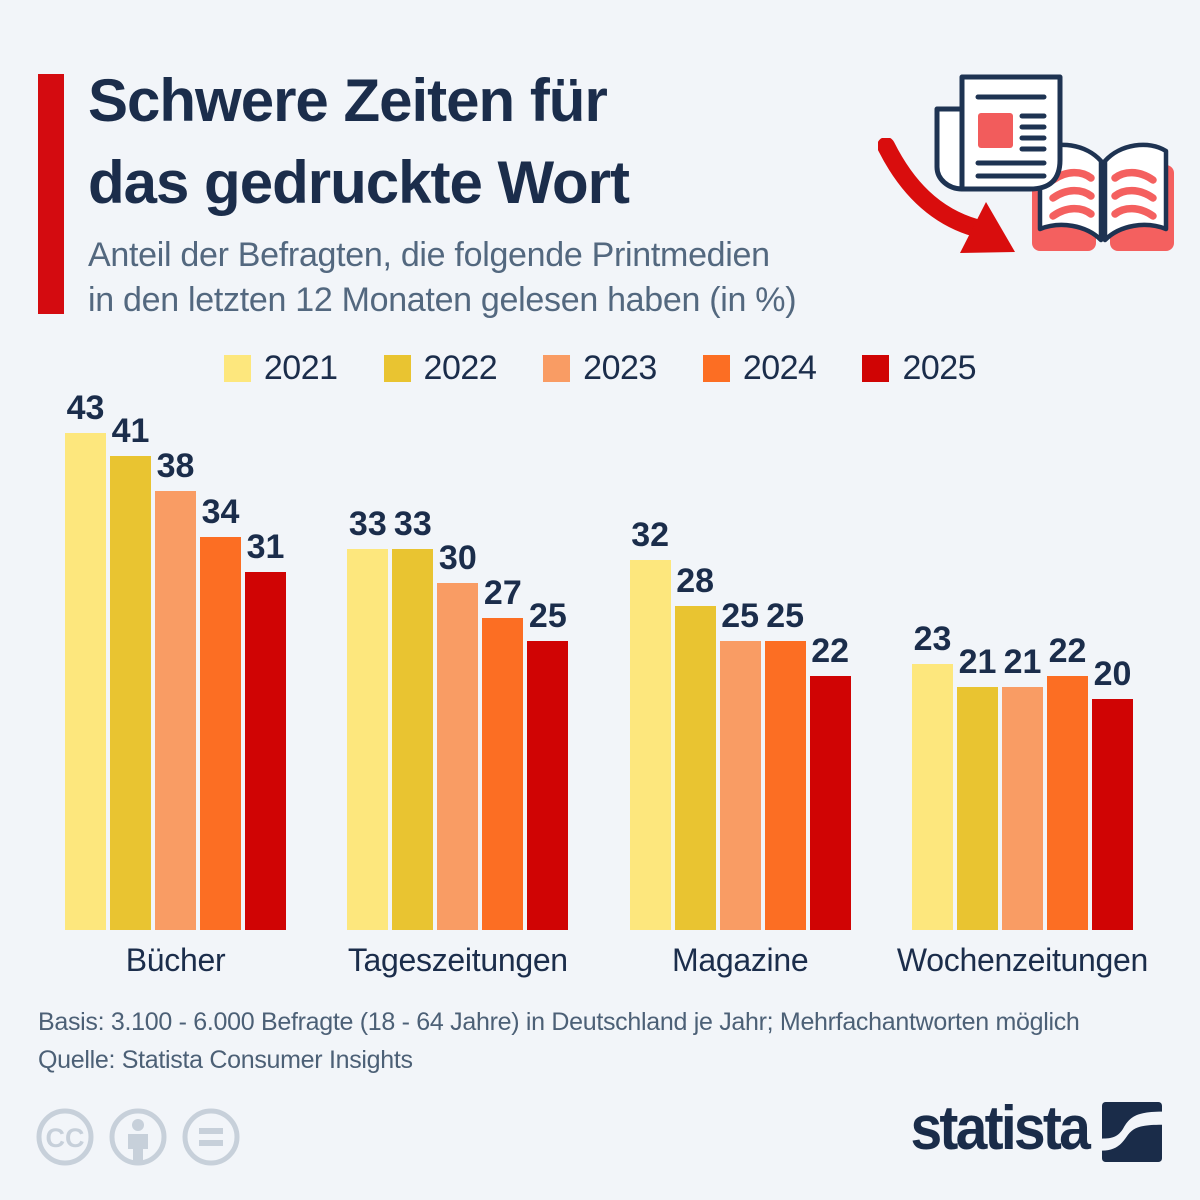  I want to click on footer-source: Quelle: Statista Consumer Insights, so click(225, 1059).